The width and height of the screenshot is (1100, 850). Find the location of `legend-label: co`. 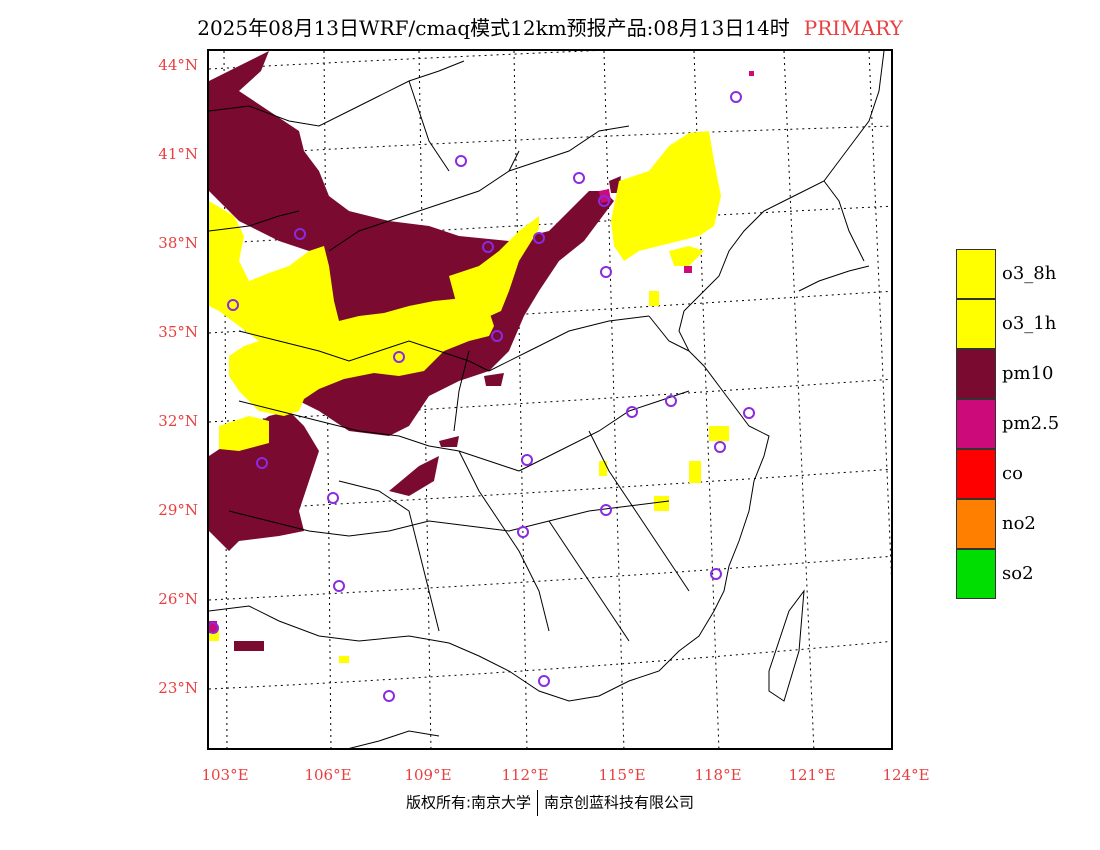

legend-label: co is located at coordinates (1012, 473).